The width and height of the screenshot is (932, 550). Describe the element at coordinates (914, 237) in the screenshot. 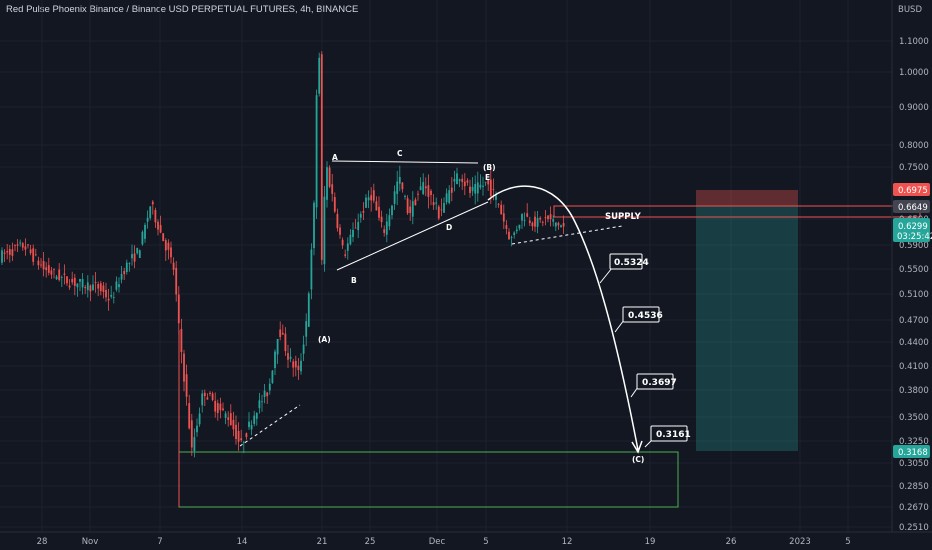

I see `countdown-value: 03:25:42` at that location.